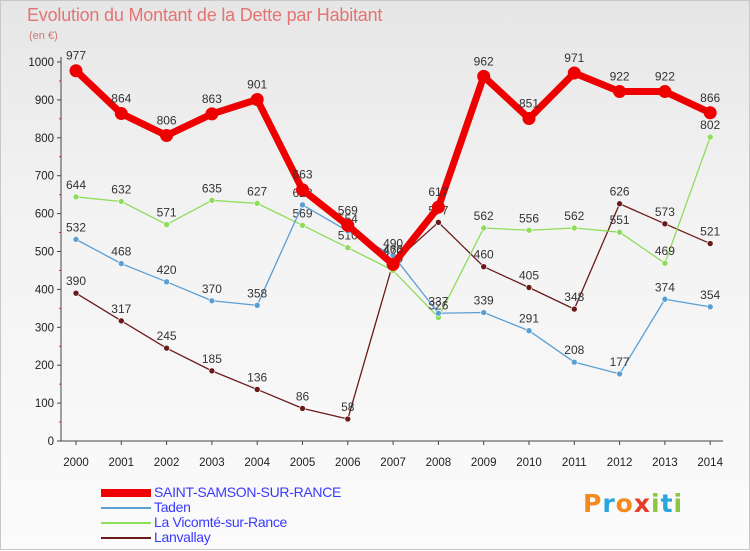 The image size is (750, 551). Describe the element at coordinates (665, 77) in the screenshot. I see `data-label-saint-samson-sur-rance: 922` at that location.